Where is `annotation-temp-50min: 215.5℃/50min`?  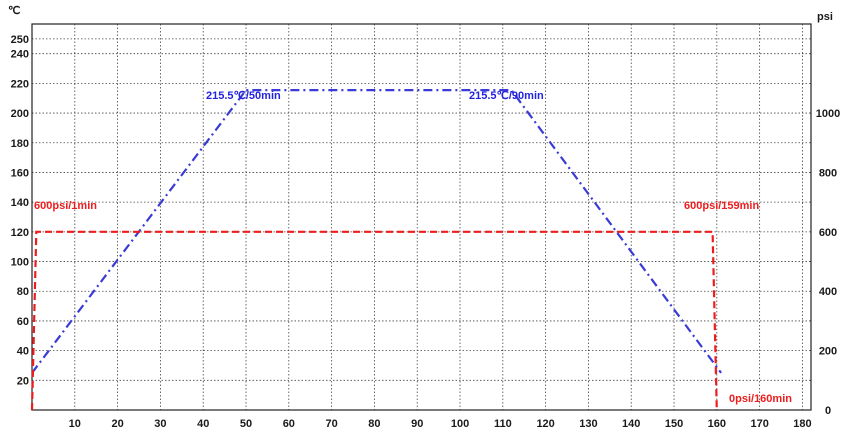 annotation-temp-50min: 215.5℃/50min is located at coordinates (243, 96).